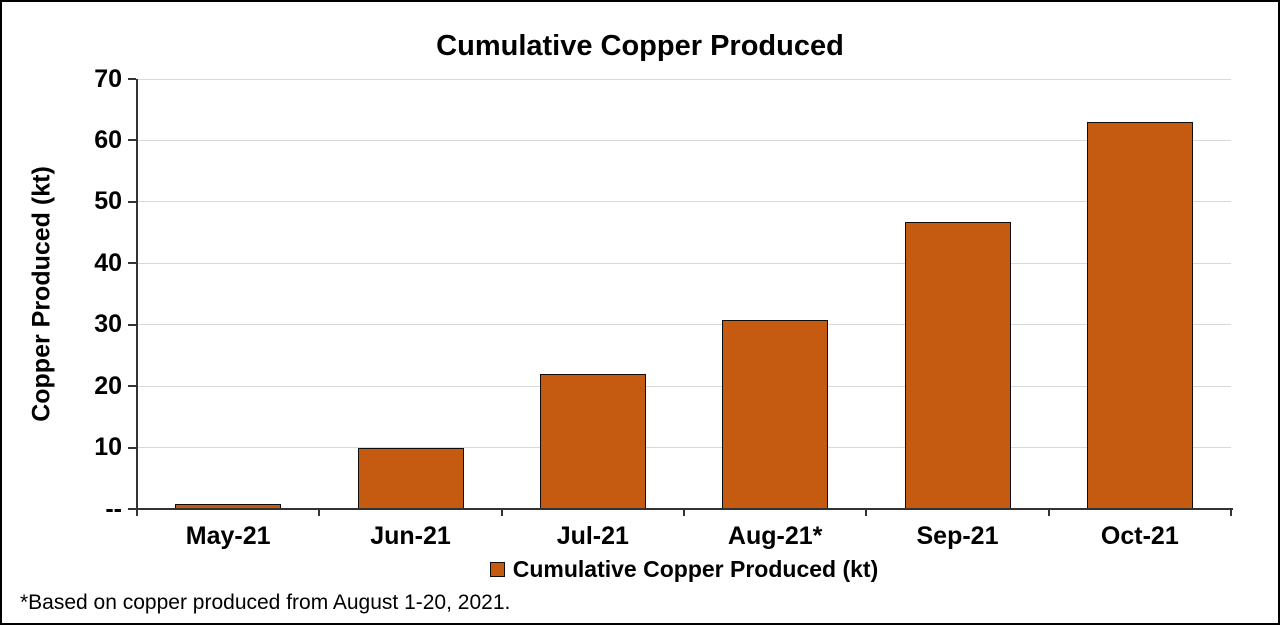  Describe the element at coordinates (108, 385) in the screenshot. I see `y-tick-label-20: 20` at that location.